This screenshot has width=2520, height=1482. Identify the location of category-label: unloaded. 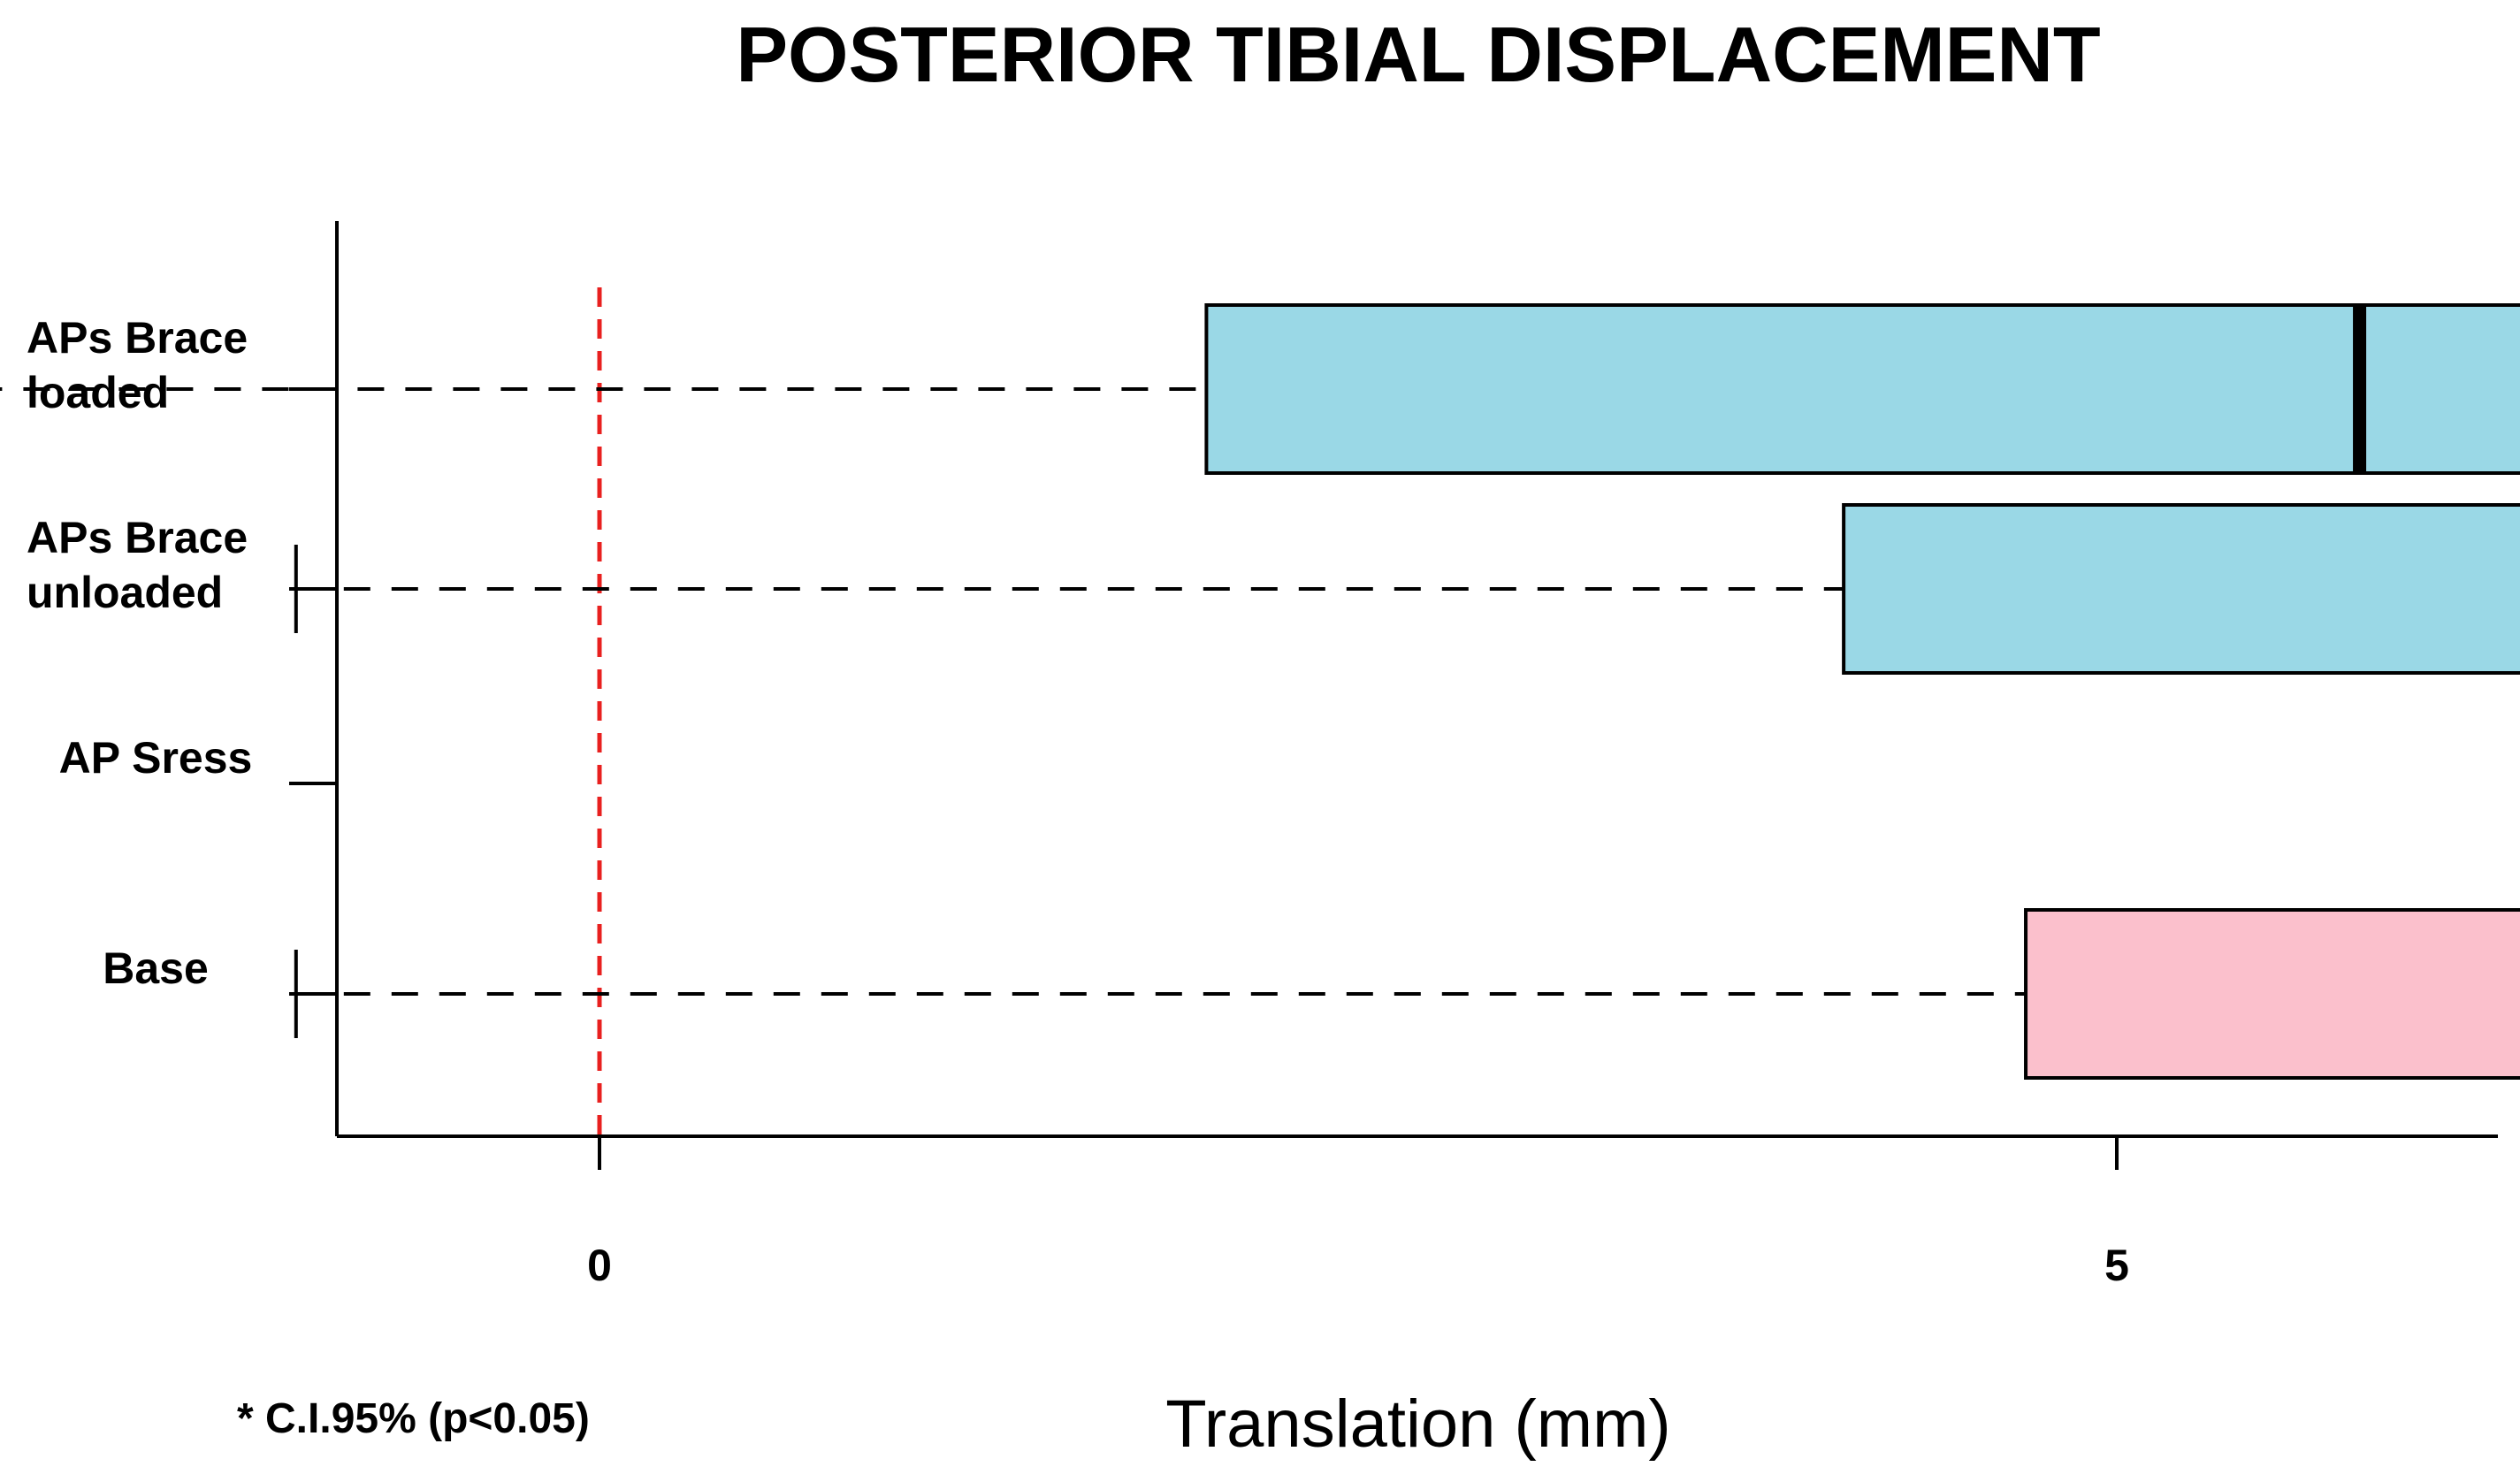
(125, 592).